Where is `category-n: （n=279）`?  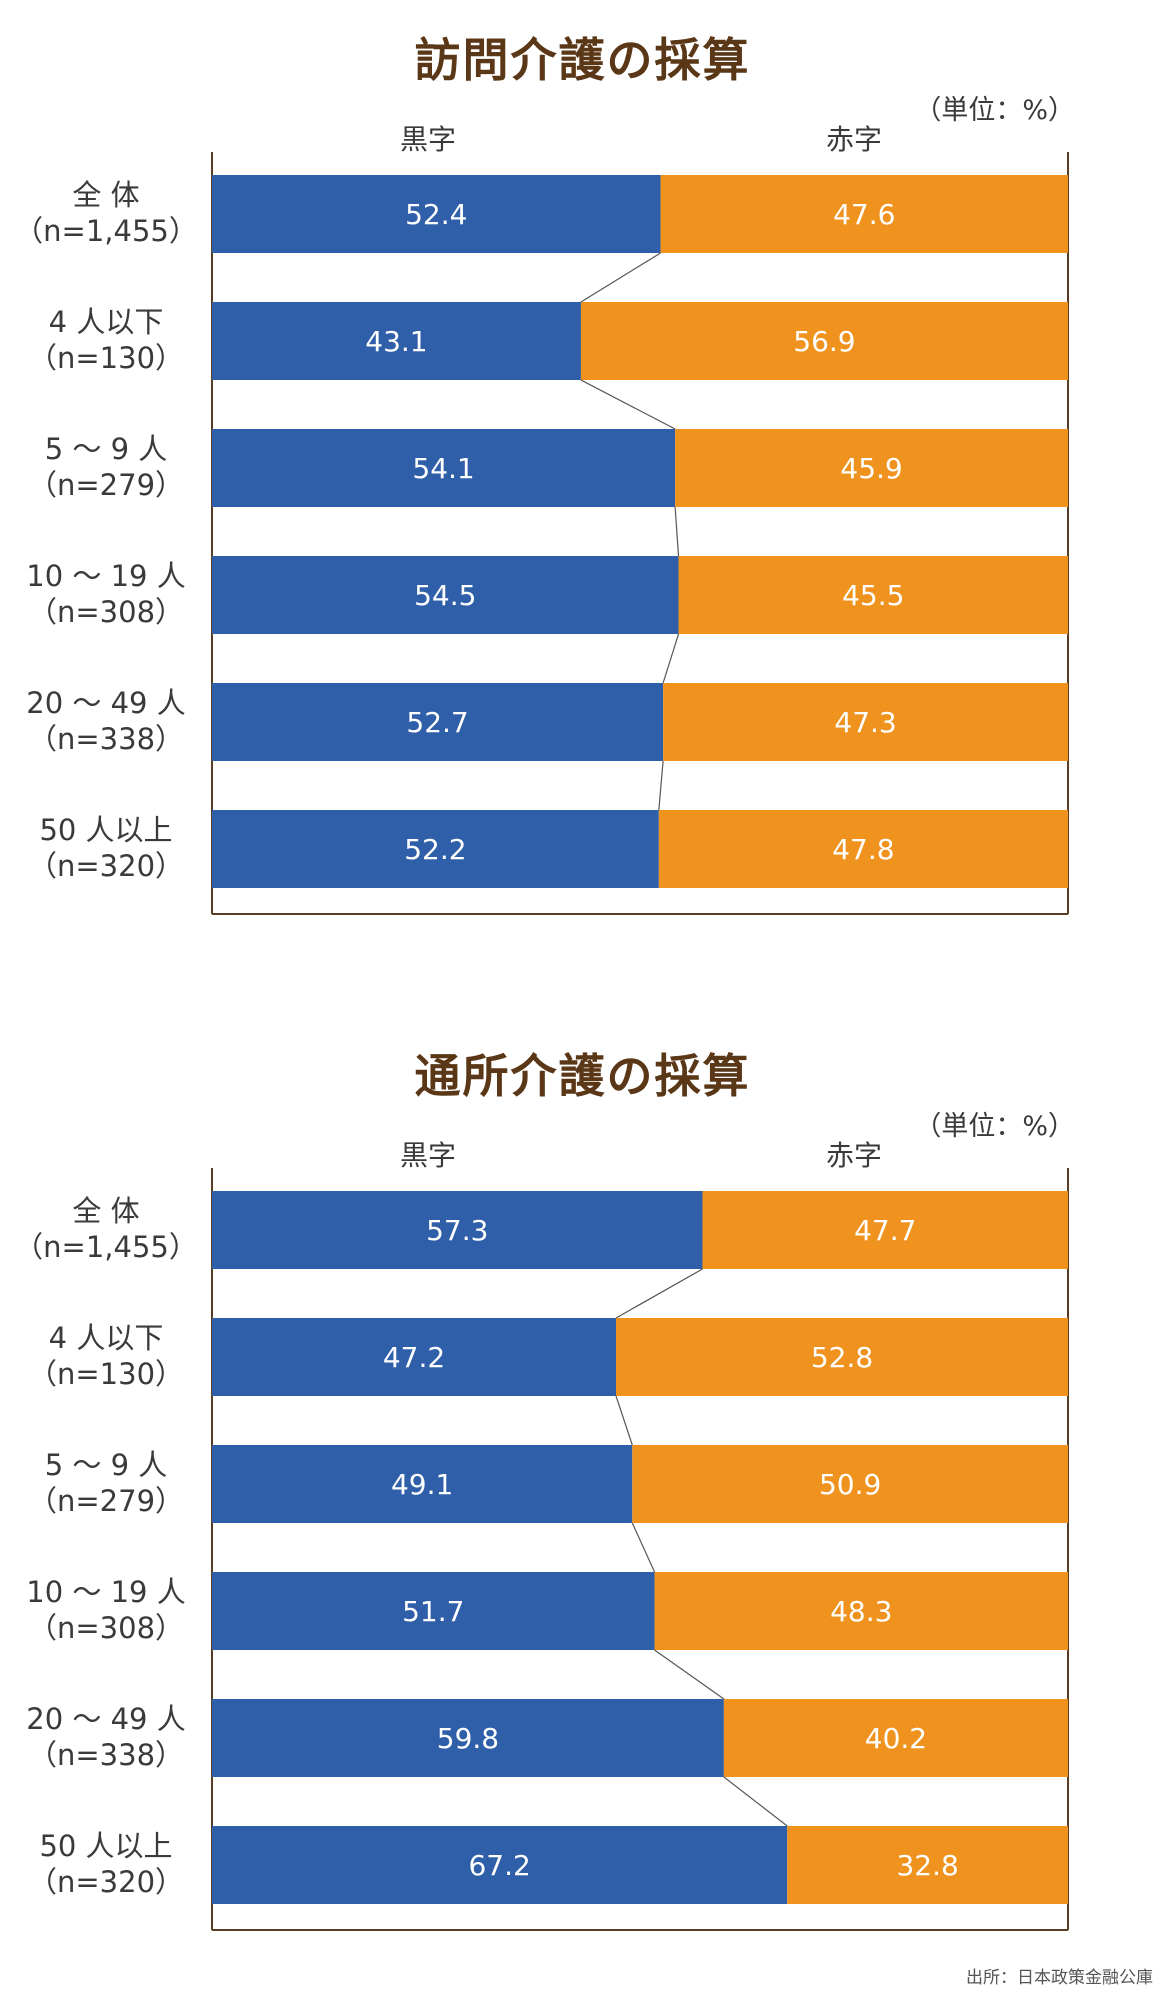
category-n: （n=279） is located at coordinates (106, 485).